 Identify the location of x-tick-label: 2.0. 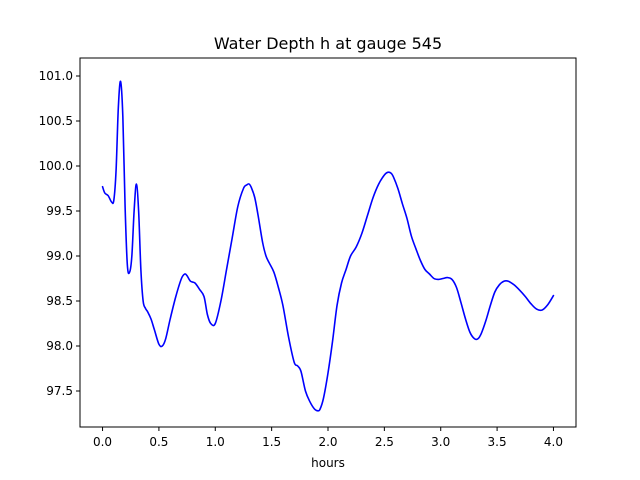
(327, 442).